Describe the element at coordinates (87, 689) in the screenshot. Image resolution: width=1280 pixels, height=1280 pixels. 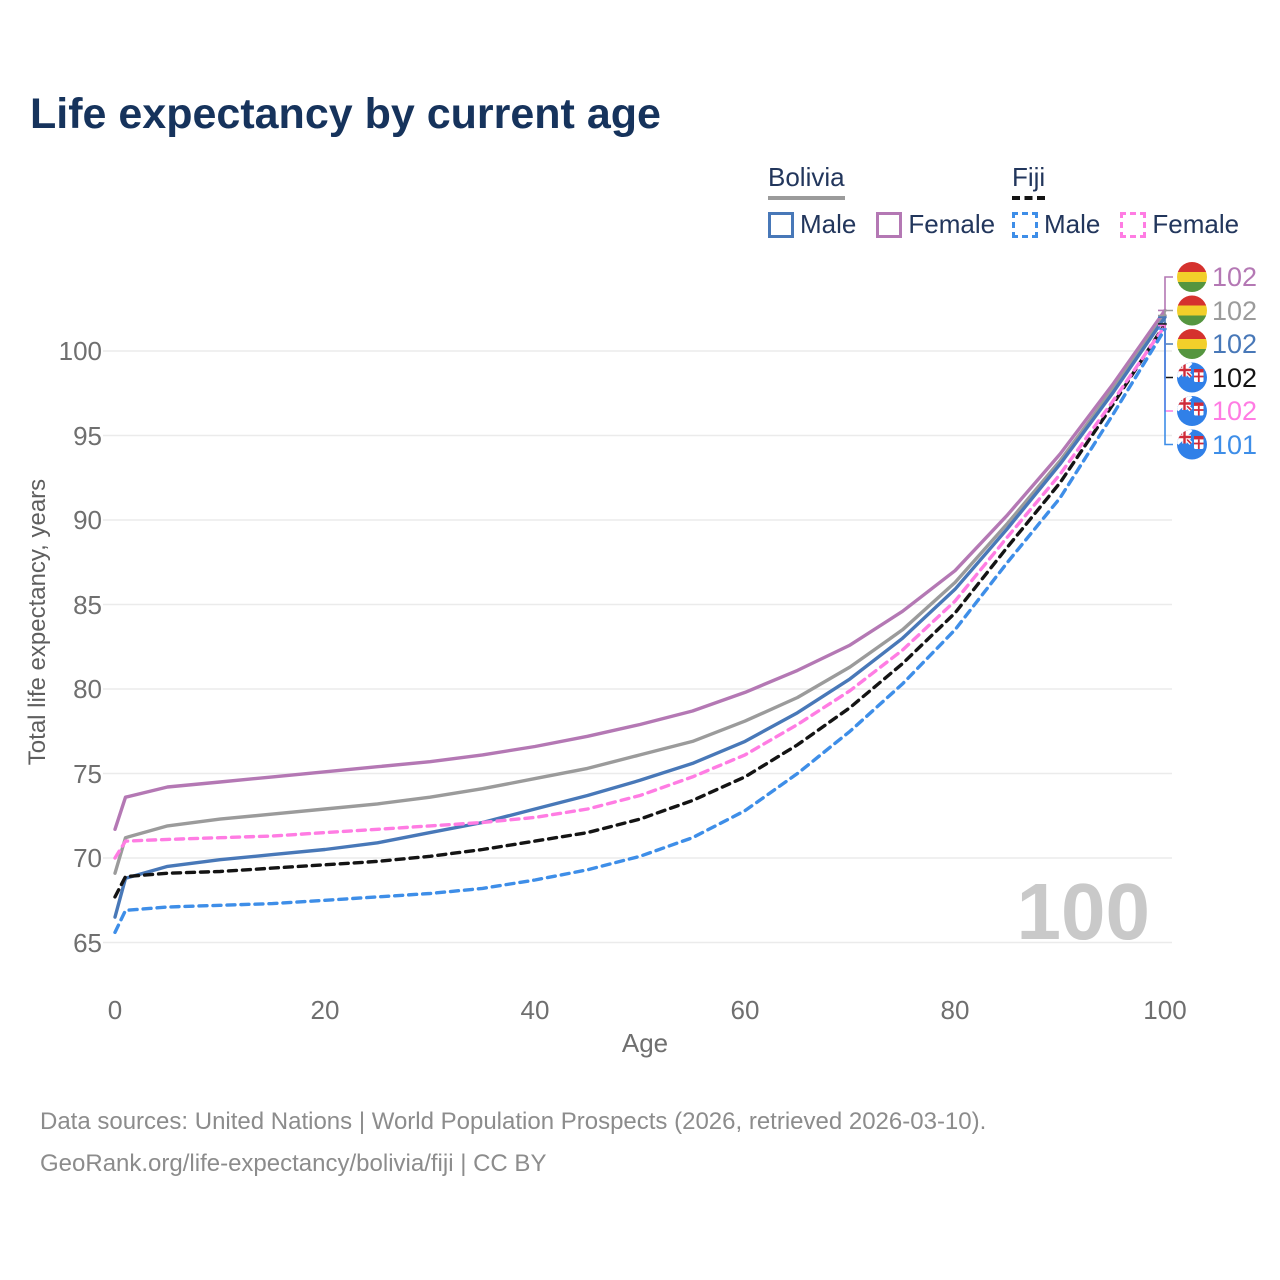
I see `y-tick-label: 80` at that location.